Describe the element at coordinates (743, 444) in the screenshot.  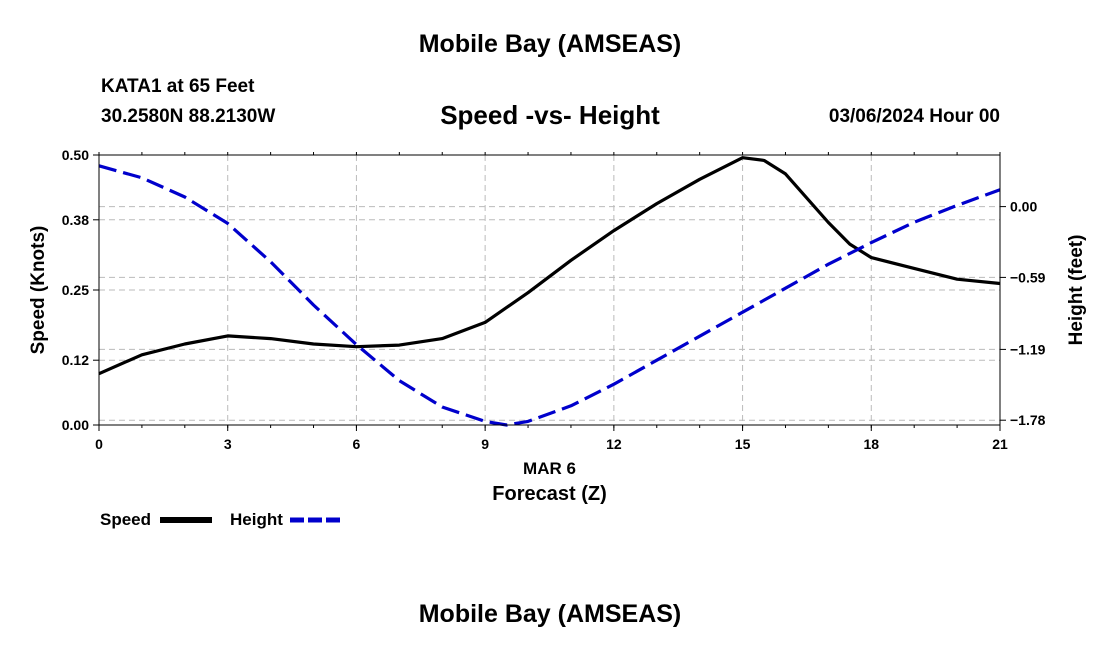
I see `x-tick-label: 15` at that location.